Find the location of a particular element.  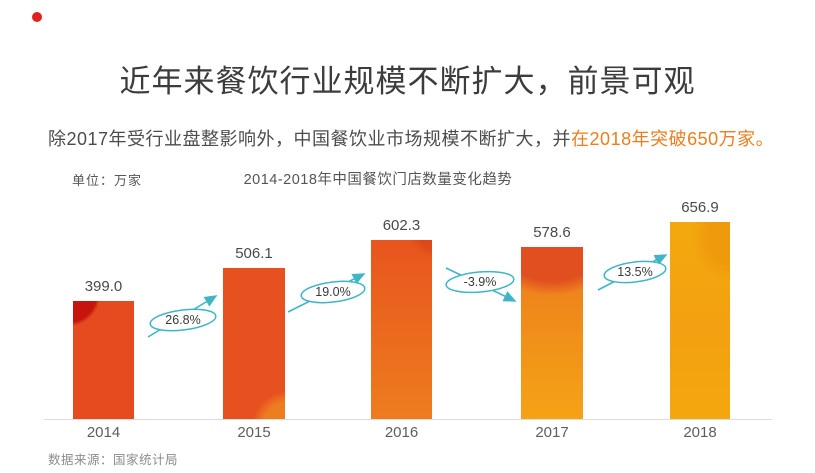

value-label-2015: 506.1 is located at coordinates (254, 253).